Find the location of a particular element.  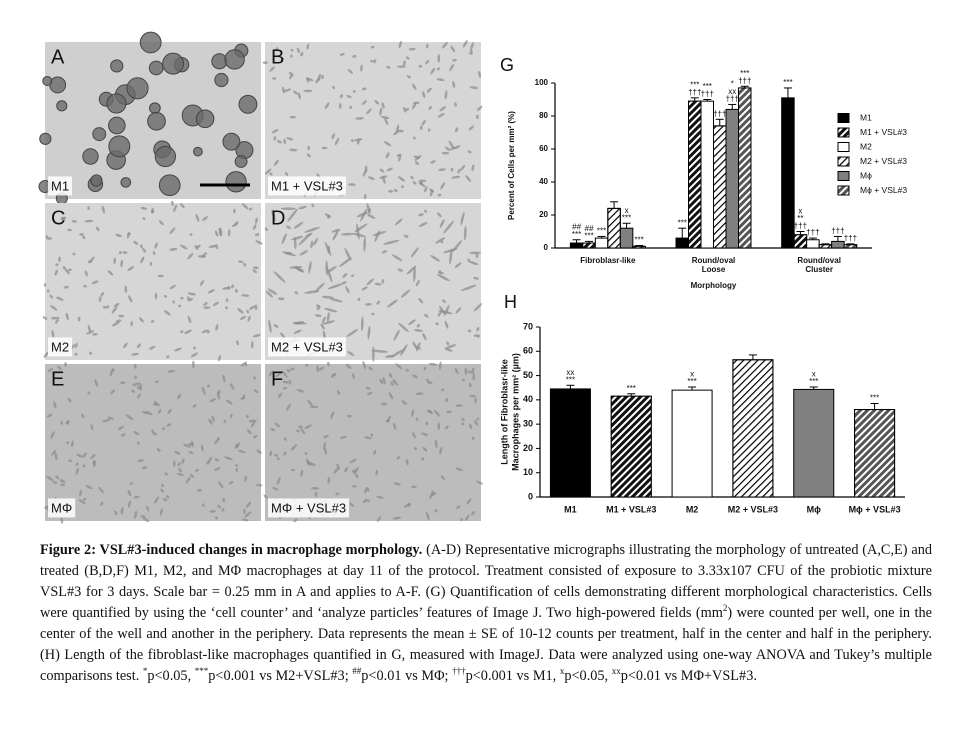

panel-label: MΦ + VSL#3 is located at coordinates (308, 507).